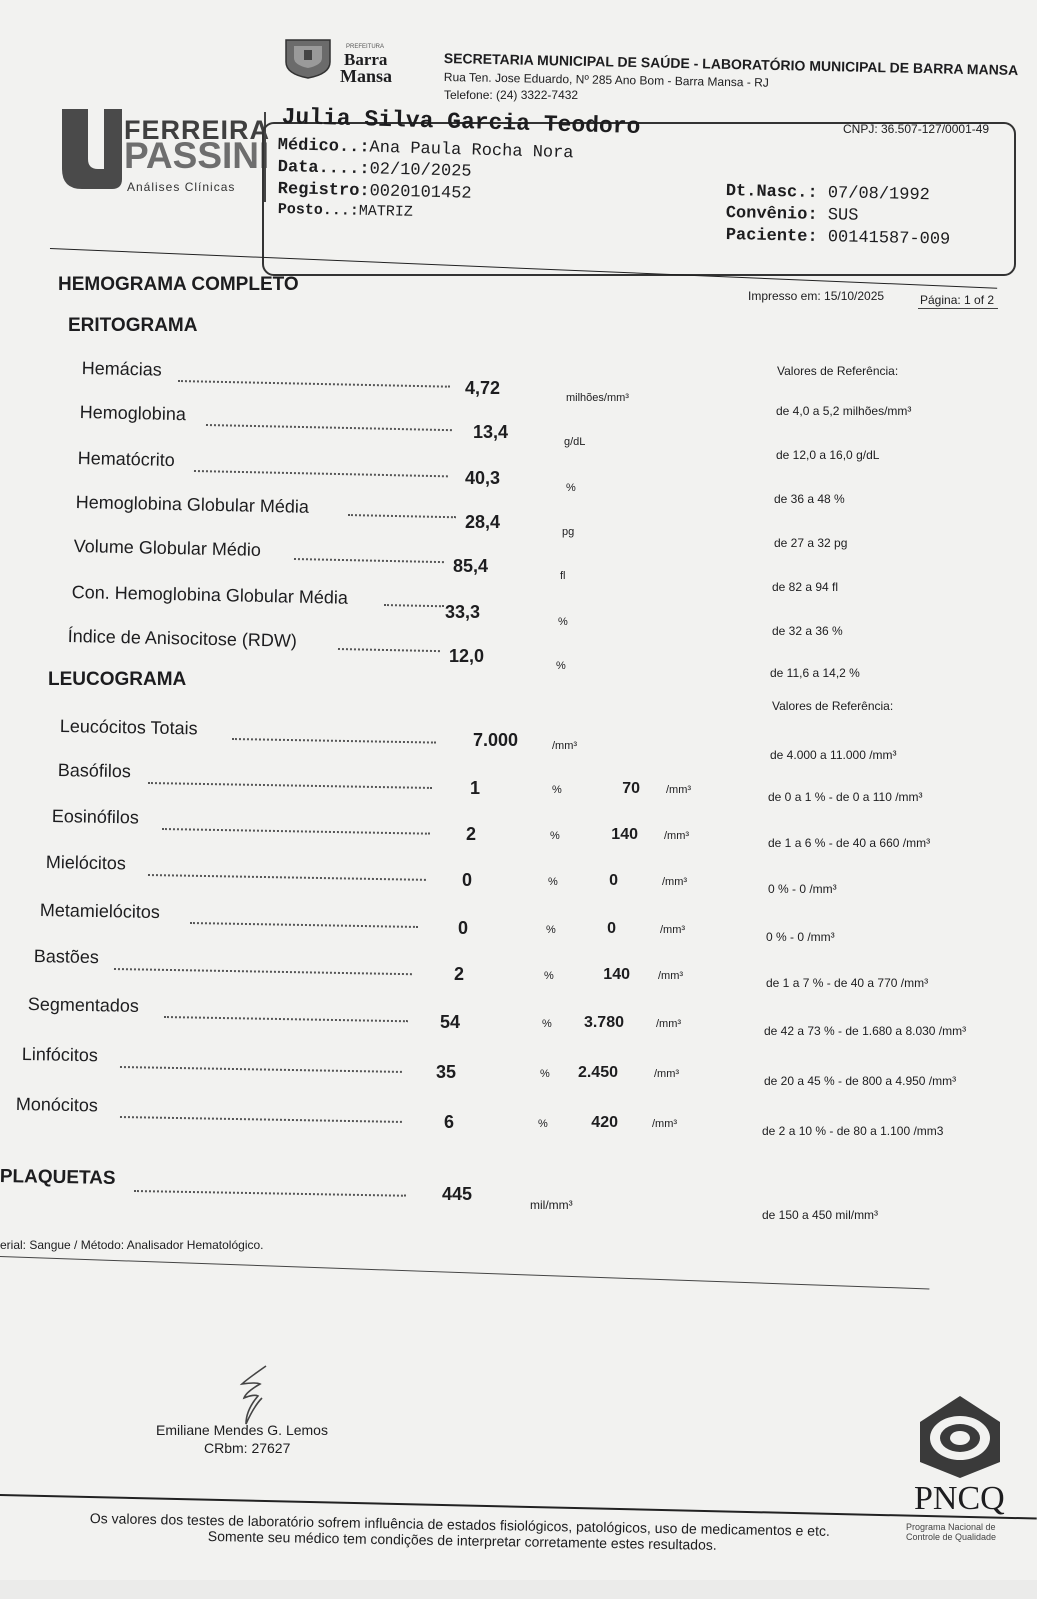 The image size is (1037, 1599). What do you see at coordinates (95, 817) in the screenshot?
I see `leuco-label: Eosinófilos` at bounding box center [95, 817].